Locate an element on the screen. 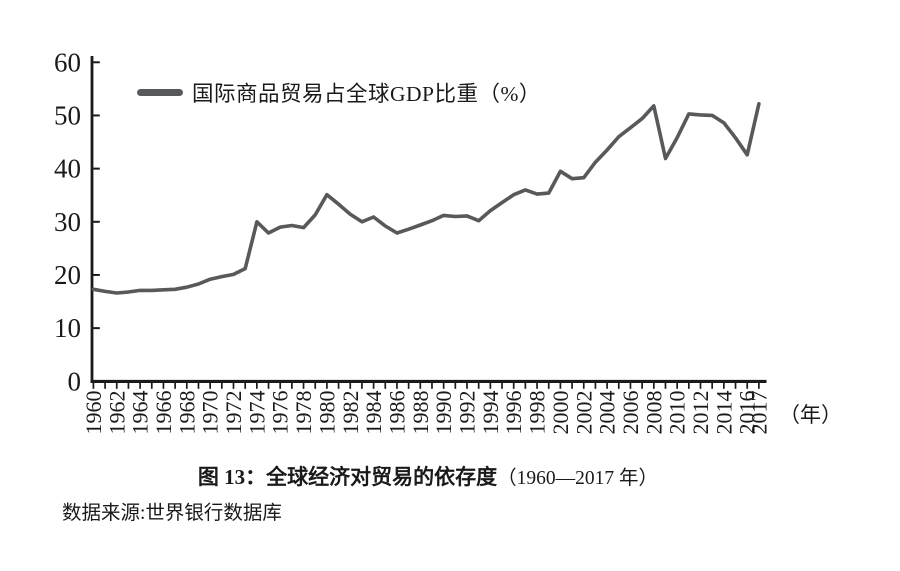 The height and width of the screenshot is (571, 900). x-tick-label: 1986 is located at coordinates (396, 413).